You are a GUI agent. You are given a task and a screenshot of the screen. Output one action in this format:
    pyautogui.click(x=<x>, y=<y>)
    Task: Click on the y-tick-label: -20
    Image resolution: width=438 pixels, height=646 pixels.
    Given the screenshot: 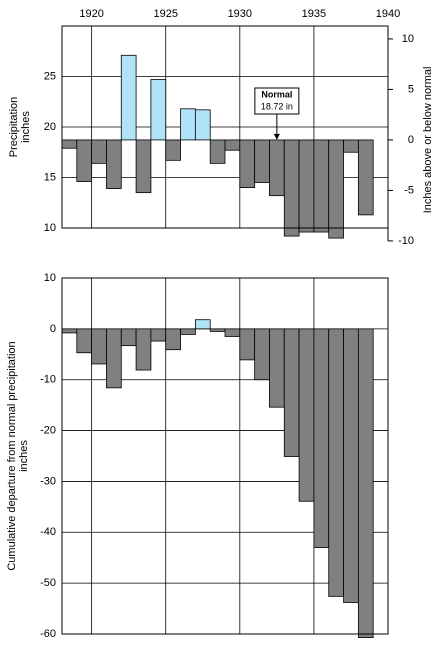 What is the action you would take?
    pyautogui.click(x=48, y=430)
    